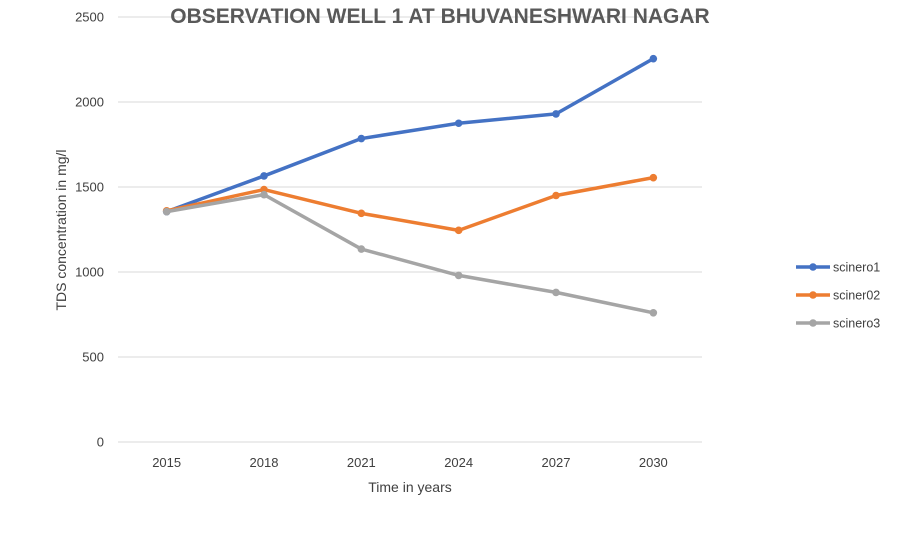 This screenshot has width=898, height=539. What do you see at coordinates (89, 230) in the screenshot?
I see `y-axis-ticks: 0 500 1000 1500 2000 2500` at bounding box center [89, 230].